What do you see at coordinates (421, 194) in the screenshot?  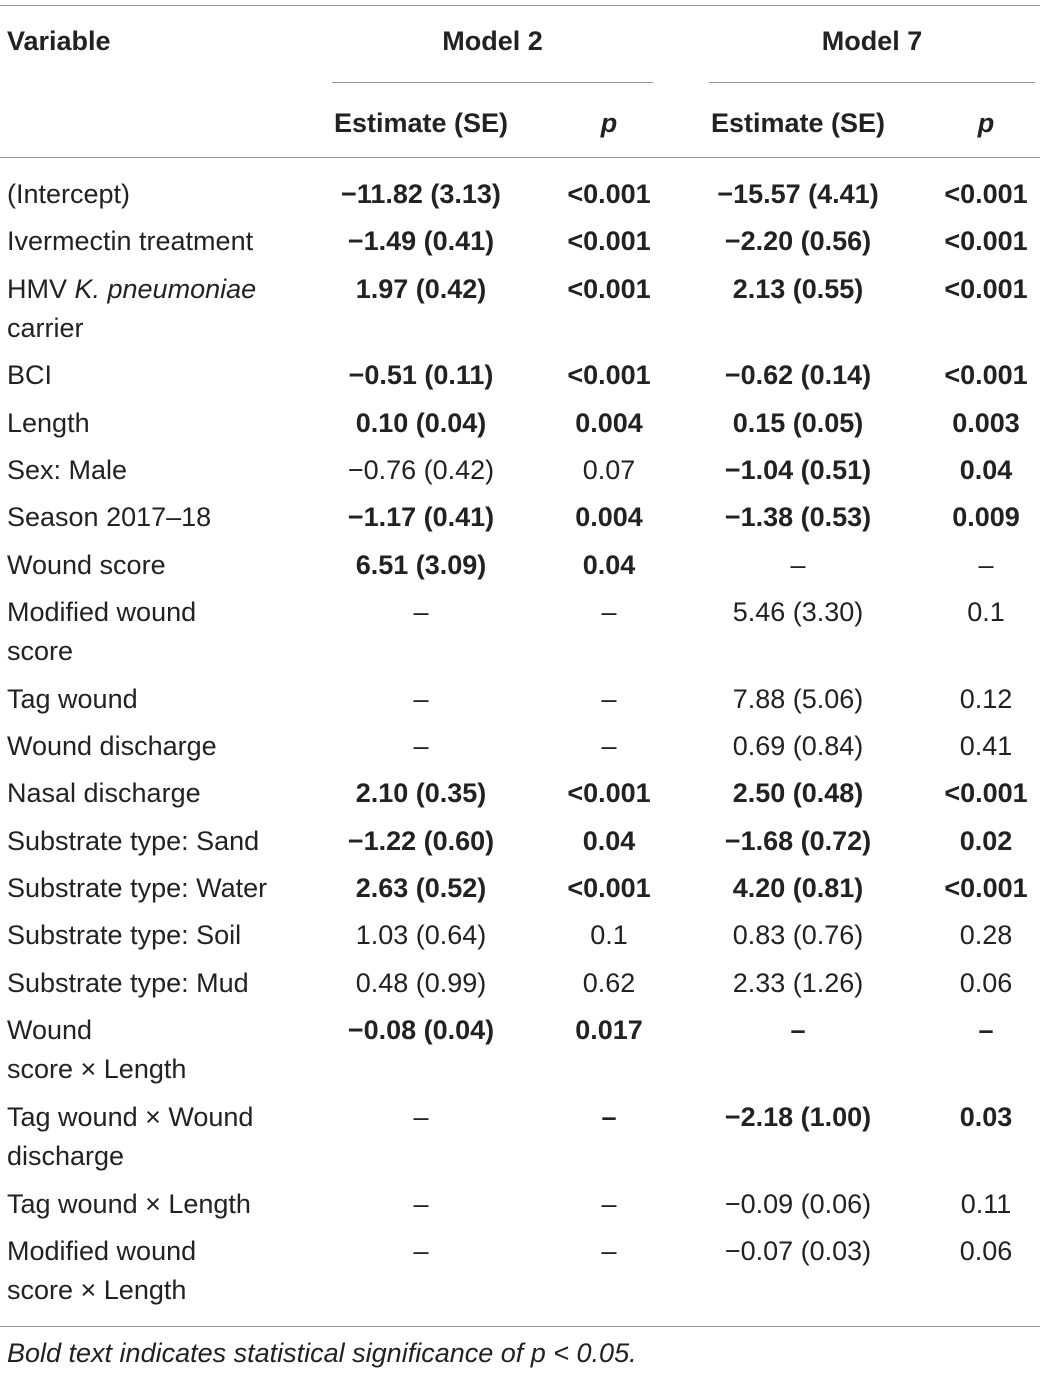 I see `cell-model2-estimate: −11.82 (3.13)` at bounding box center [421, 194].